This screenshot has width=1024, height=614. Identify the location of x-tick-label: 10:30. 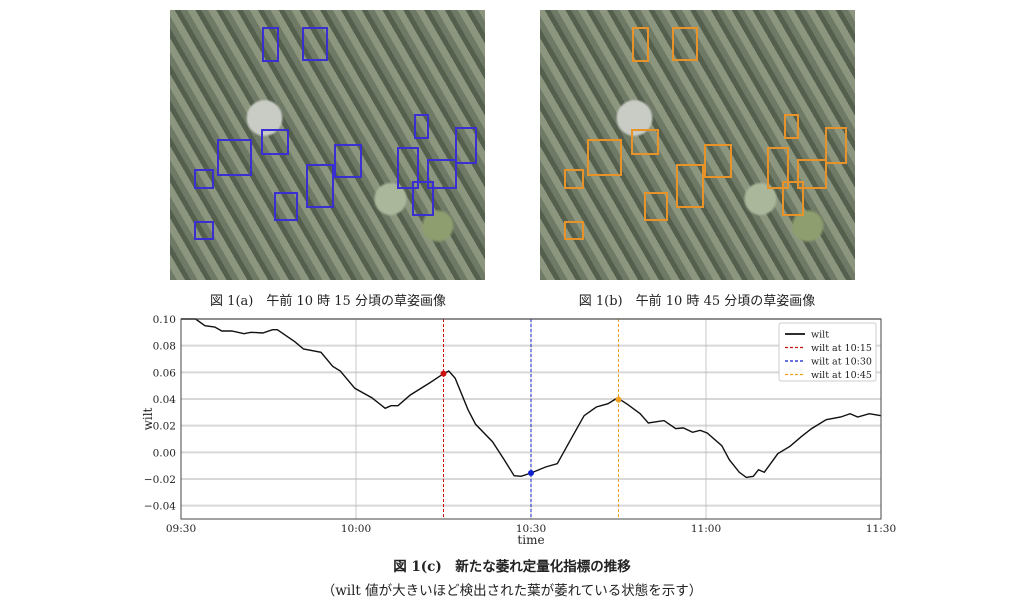
(531, 529).